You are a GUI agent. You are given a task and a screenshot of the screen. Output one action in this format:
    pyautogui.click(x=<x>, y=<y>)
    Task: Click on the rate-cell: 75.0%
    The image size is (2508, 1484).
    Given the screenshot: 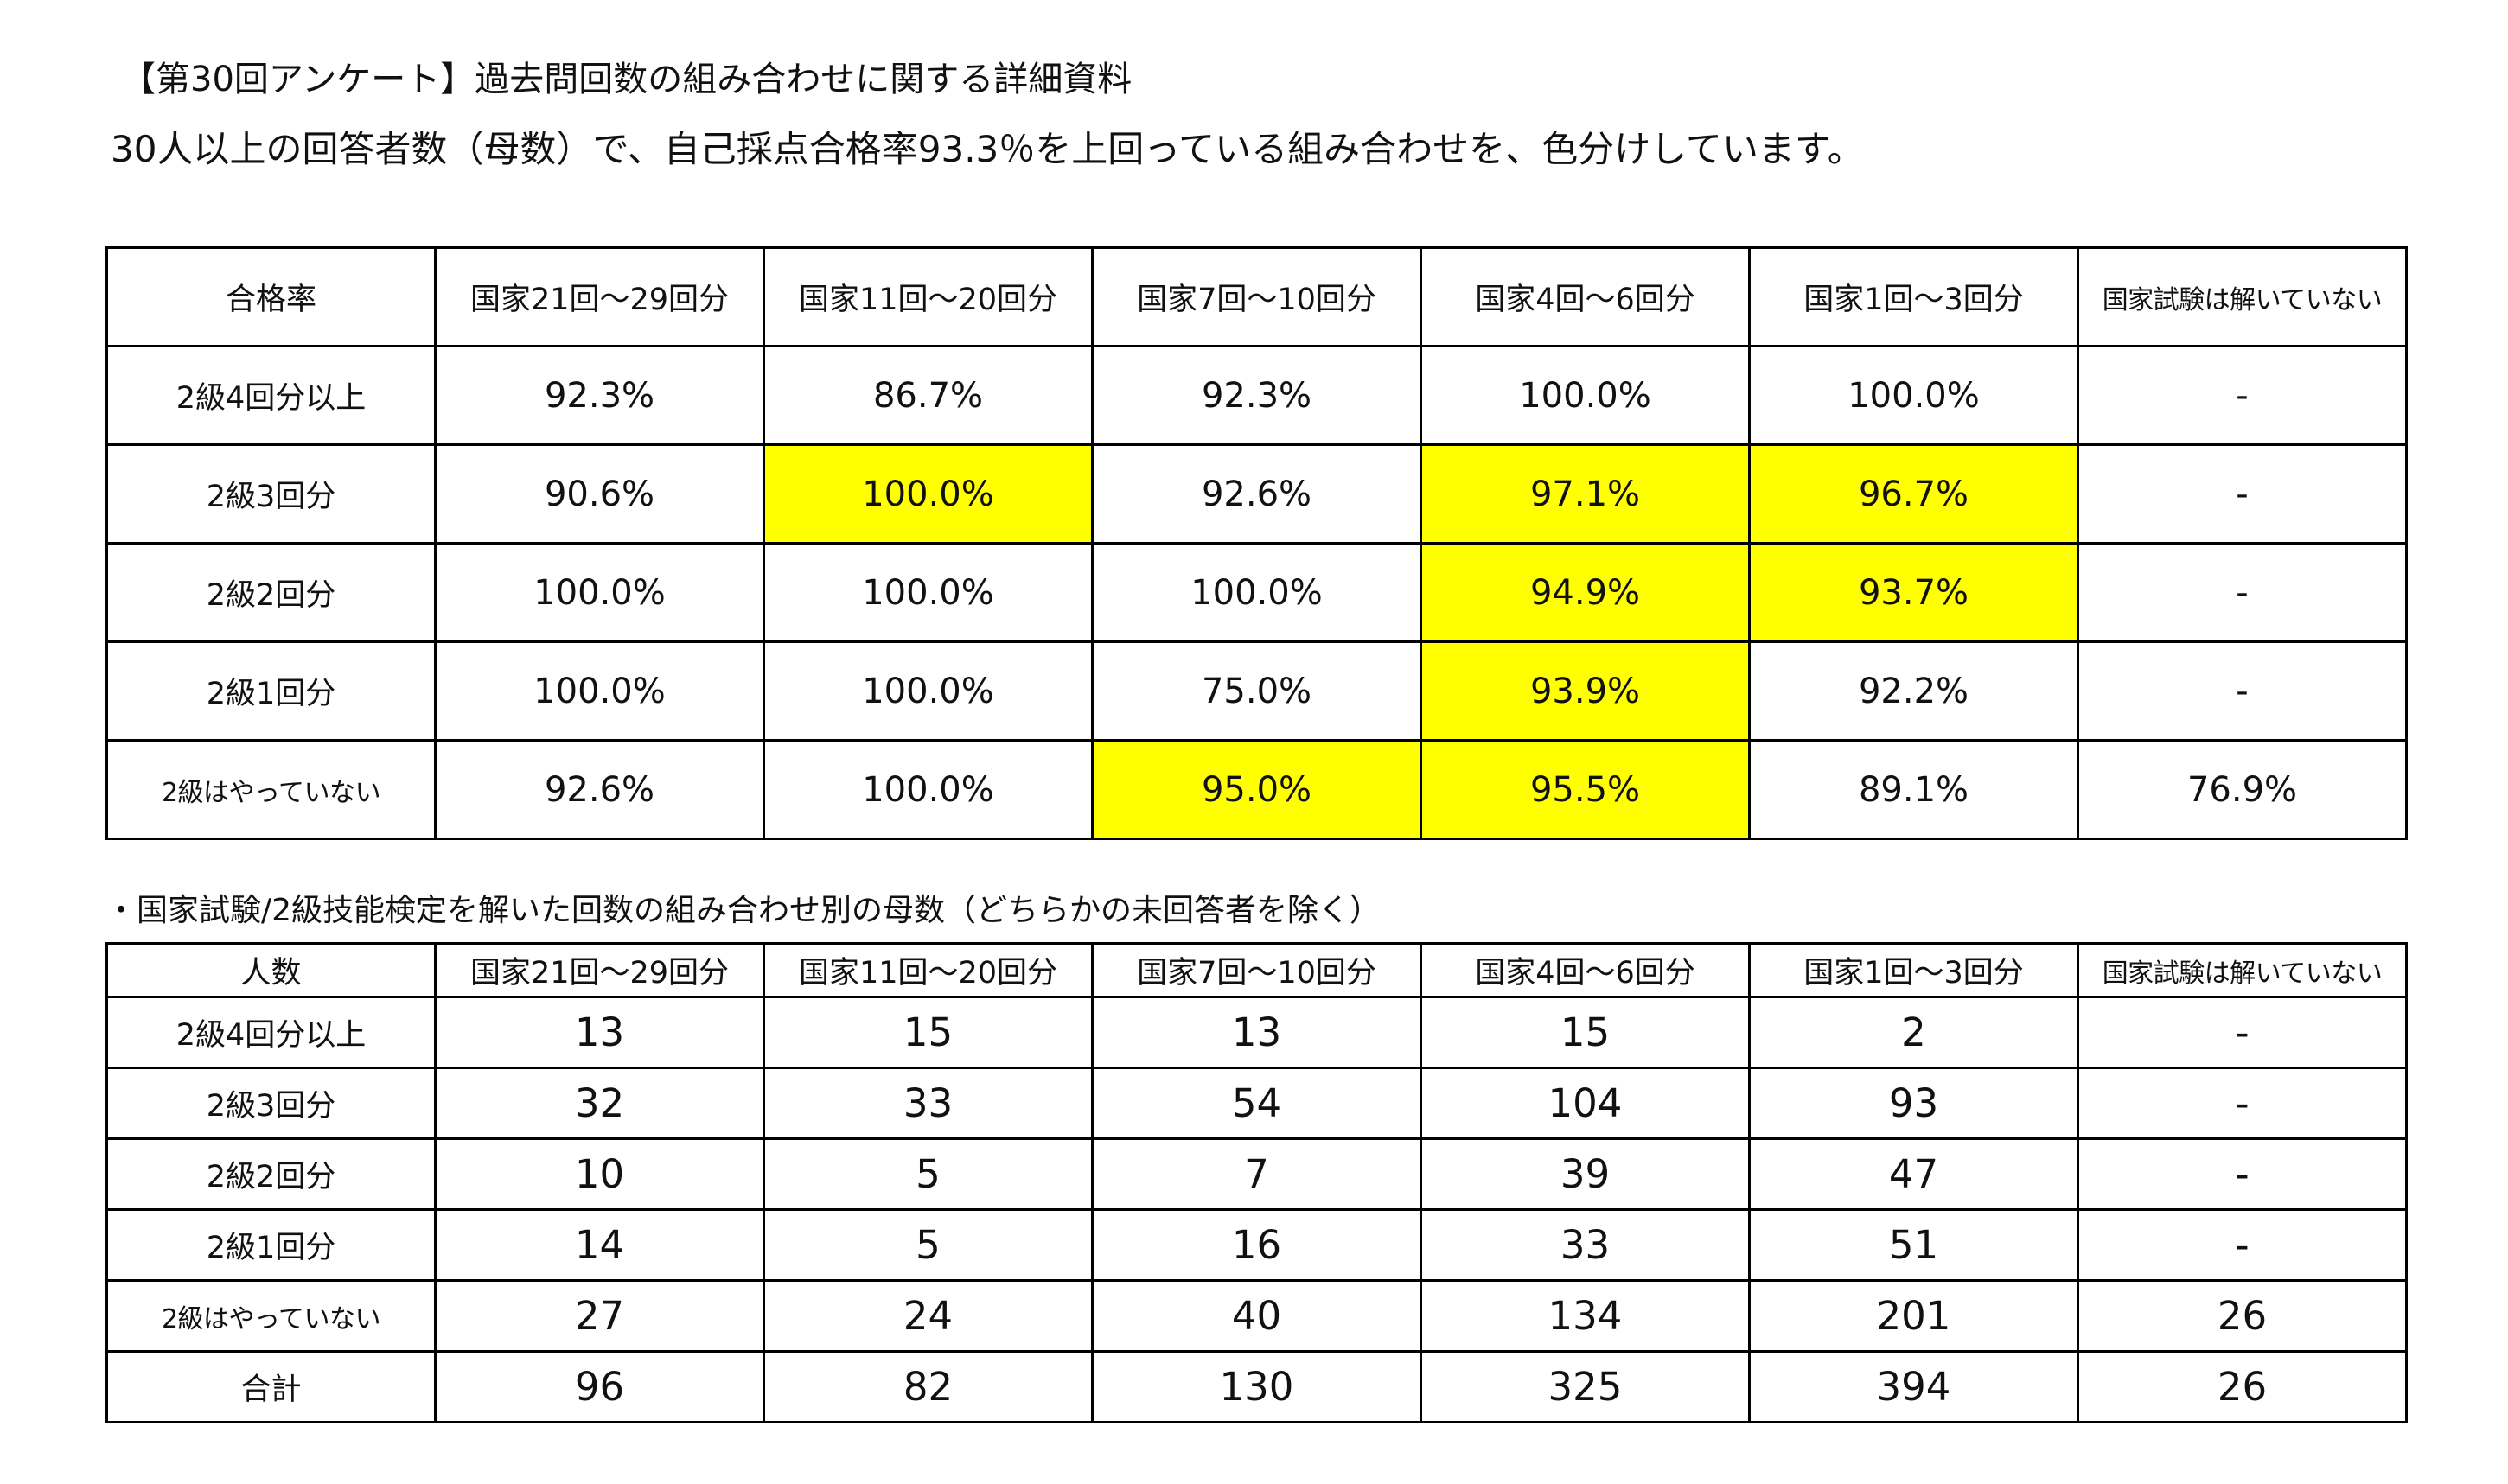 What is the action you would take?
    pyautogui.click(x=1257, y=691)
    